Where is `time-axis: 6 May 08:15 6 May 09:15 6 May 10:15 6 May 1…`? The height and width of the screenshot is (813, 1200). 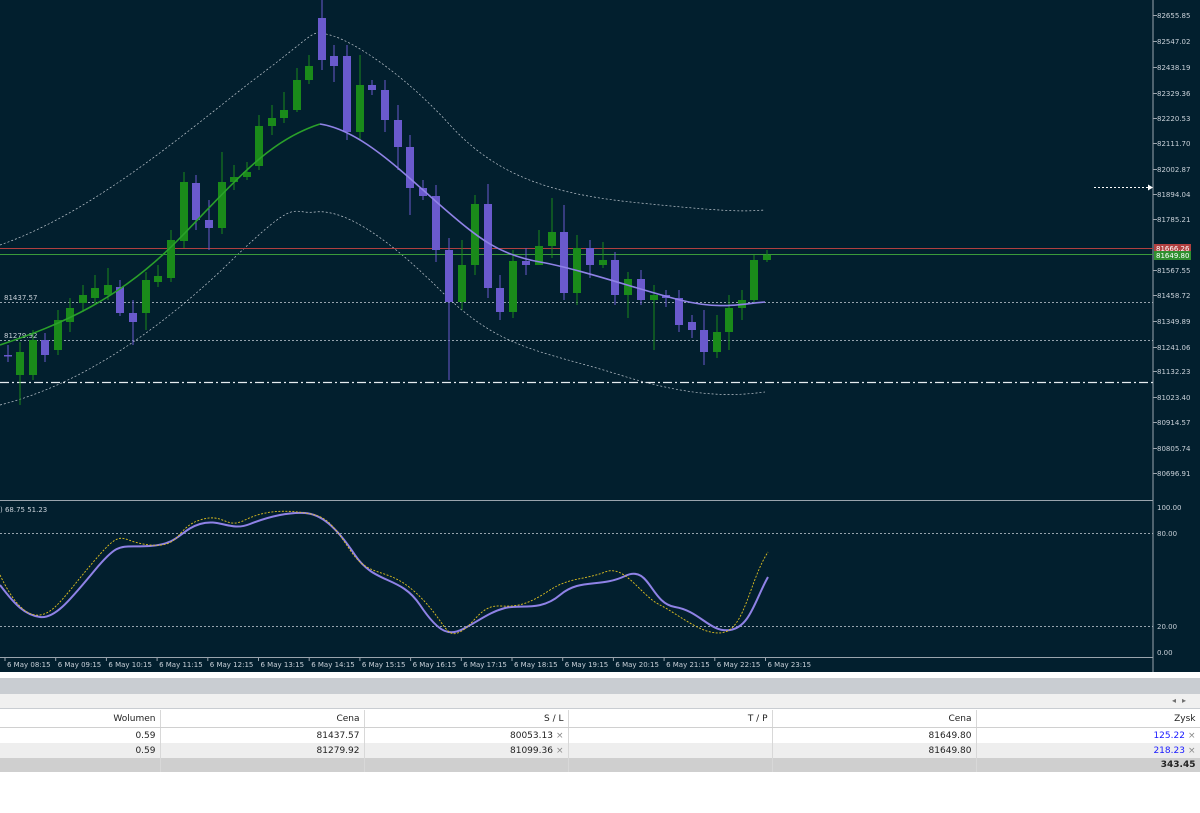
time-axis: 6 May 08:15 6 May 09:15 6 May 10:15 6 May 1… is located at coordinates (407, 663).